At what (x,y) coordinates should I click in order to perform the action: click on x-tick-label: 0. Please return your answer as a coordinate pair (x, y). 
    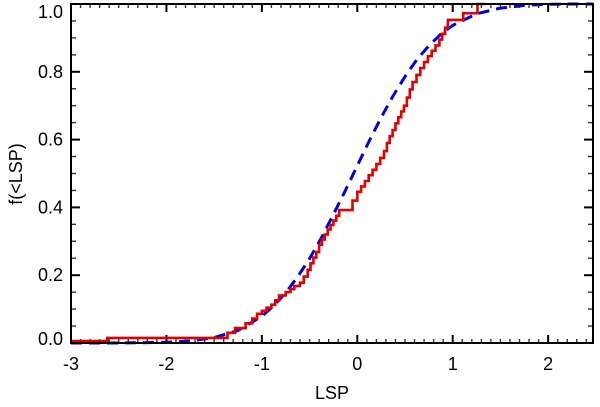
    Looking at the image, I should click on (357, 364).